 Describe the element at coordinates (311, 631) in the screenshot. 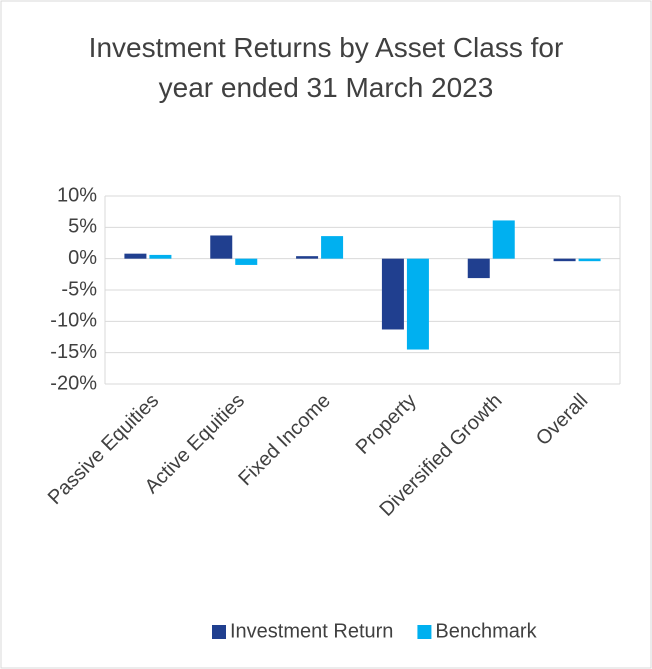

I see `legend-label: Investment Return` at that location.